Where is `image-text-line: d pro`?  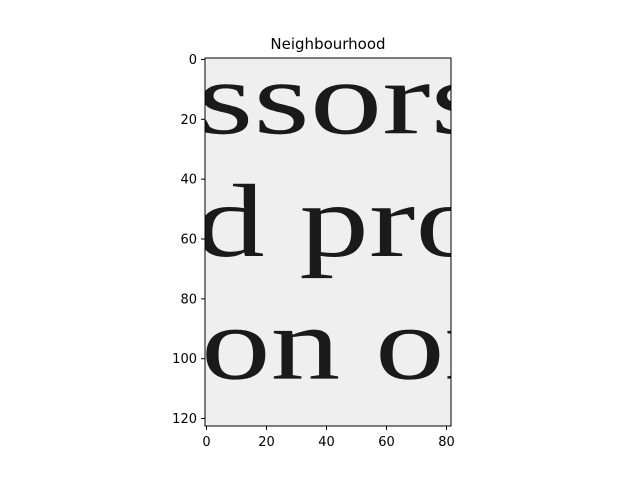 image-text-line: d pro is located at coordinates (340, 221).